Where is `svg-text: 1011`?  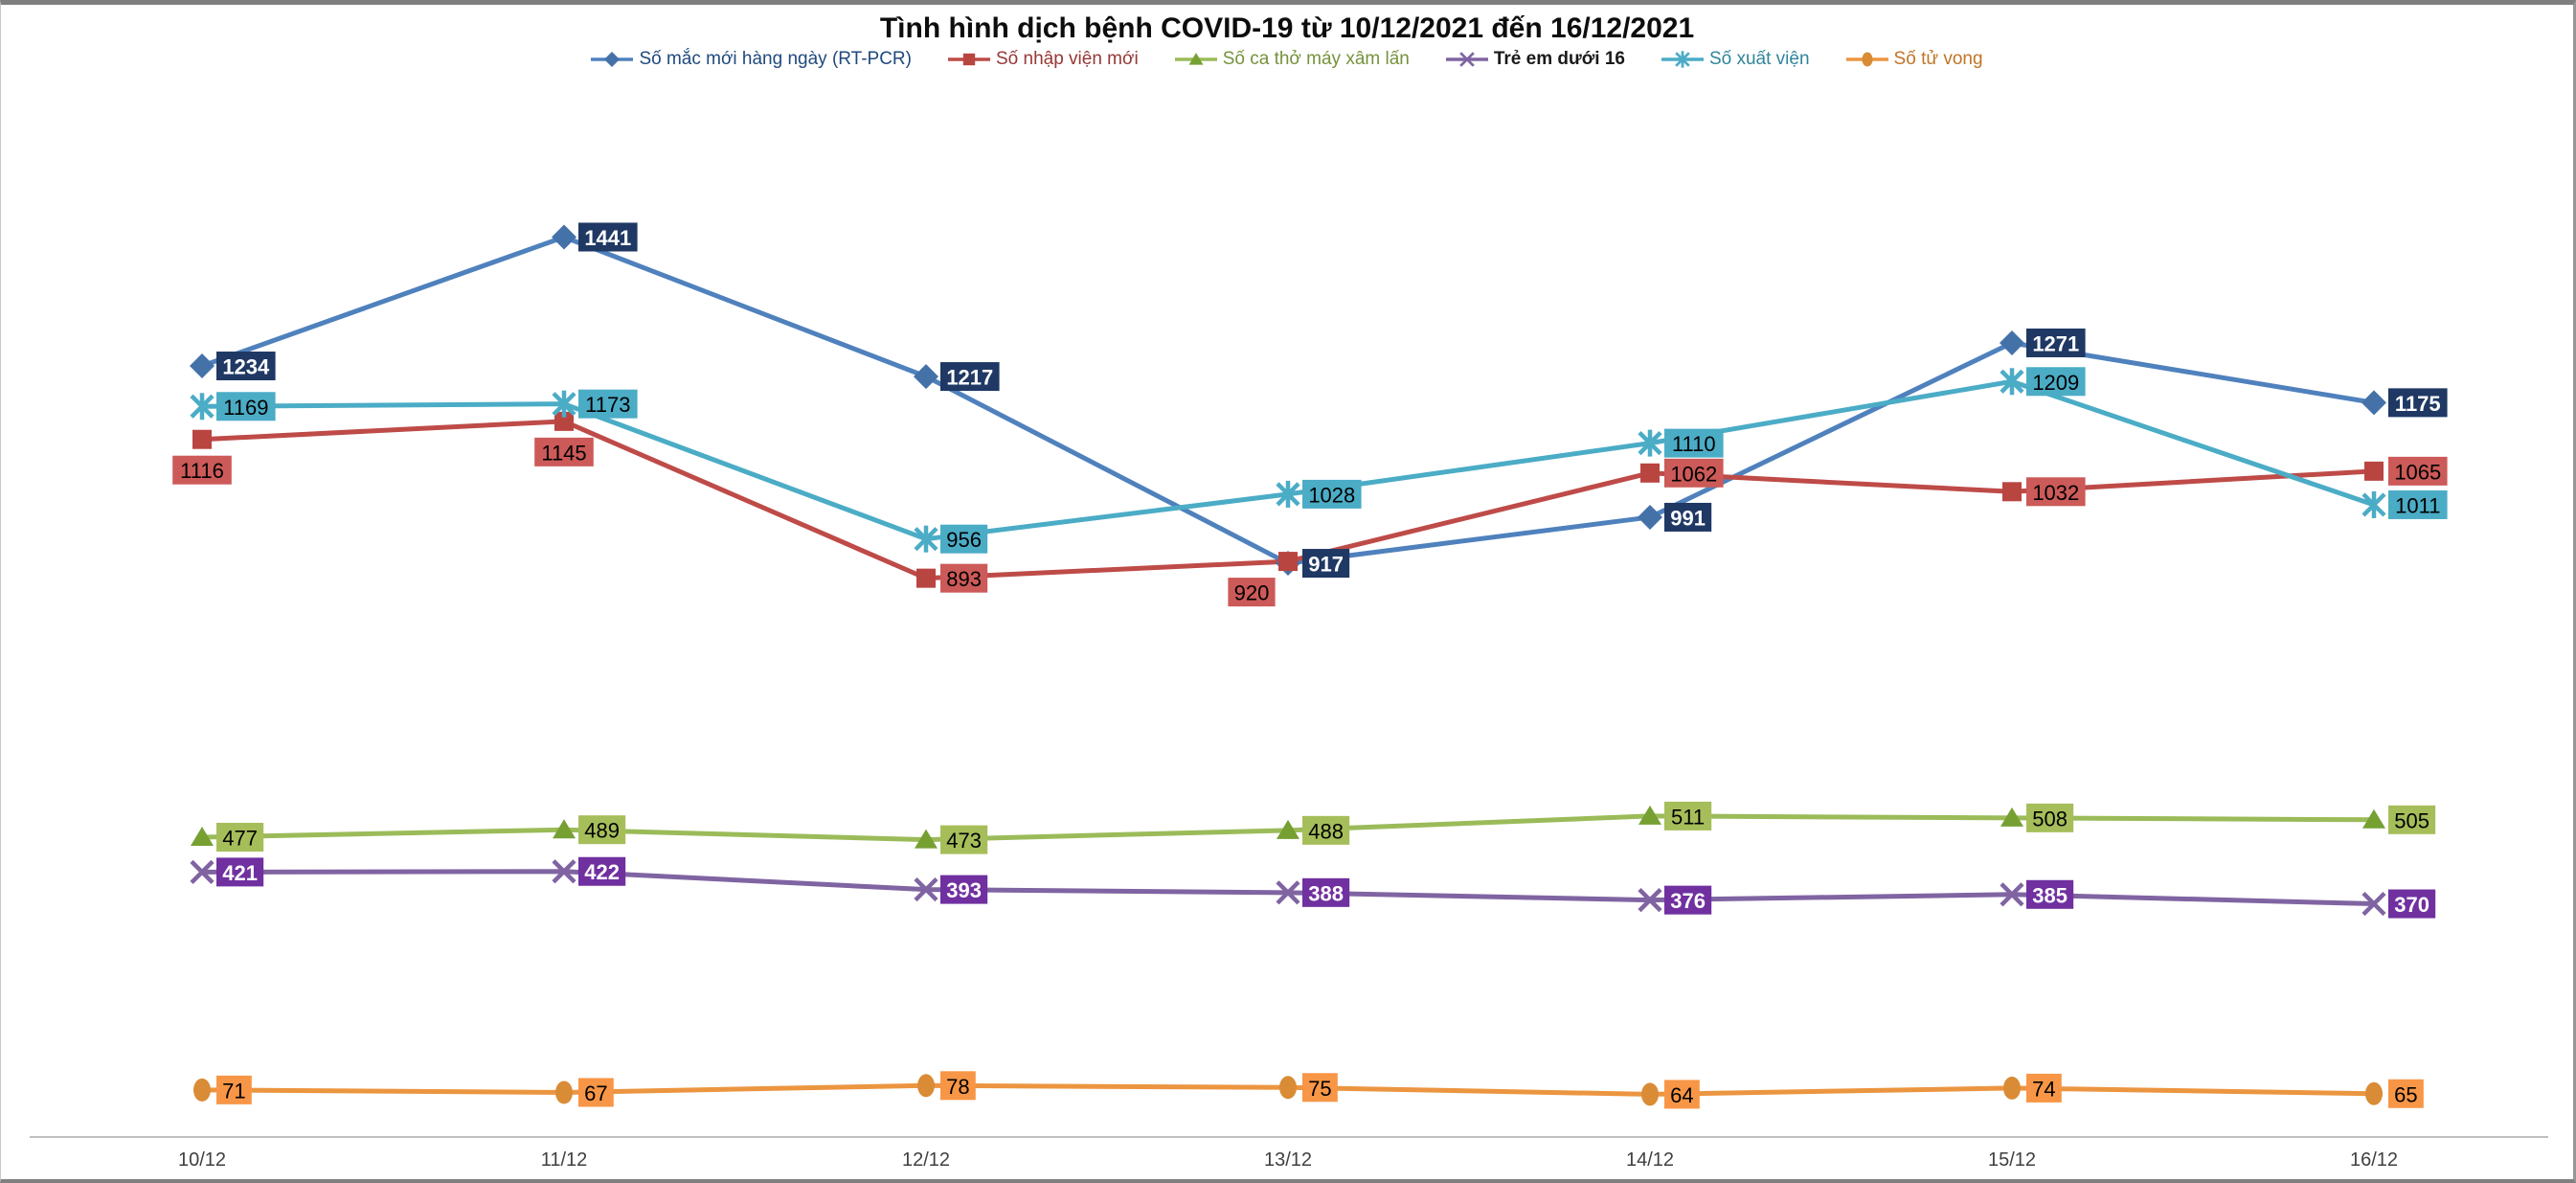
svg-text: 1011 is located at coordinates (2417, 505).